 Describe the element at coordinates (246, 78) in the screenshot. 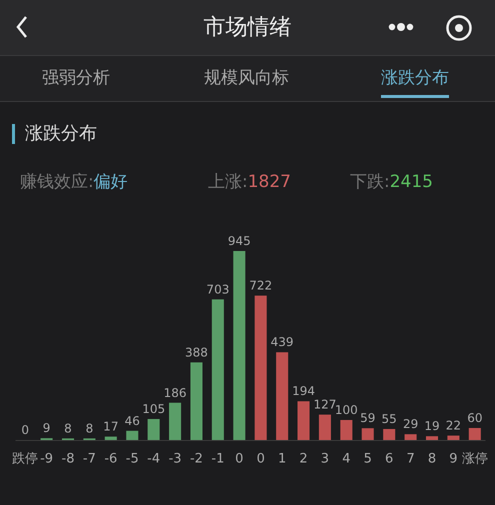

I see `text: 规模风向标` at that location.